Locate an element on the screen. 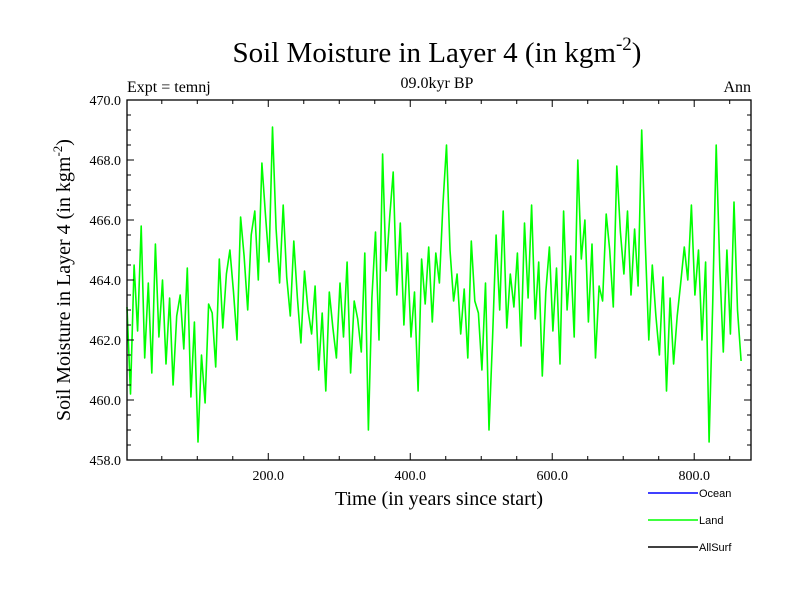 This screenshot has width=800, height=600. x-tick-label: 400.0 is located at coordinates (410, 476).